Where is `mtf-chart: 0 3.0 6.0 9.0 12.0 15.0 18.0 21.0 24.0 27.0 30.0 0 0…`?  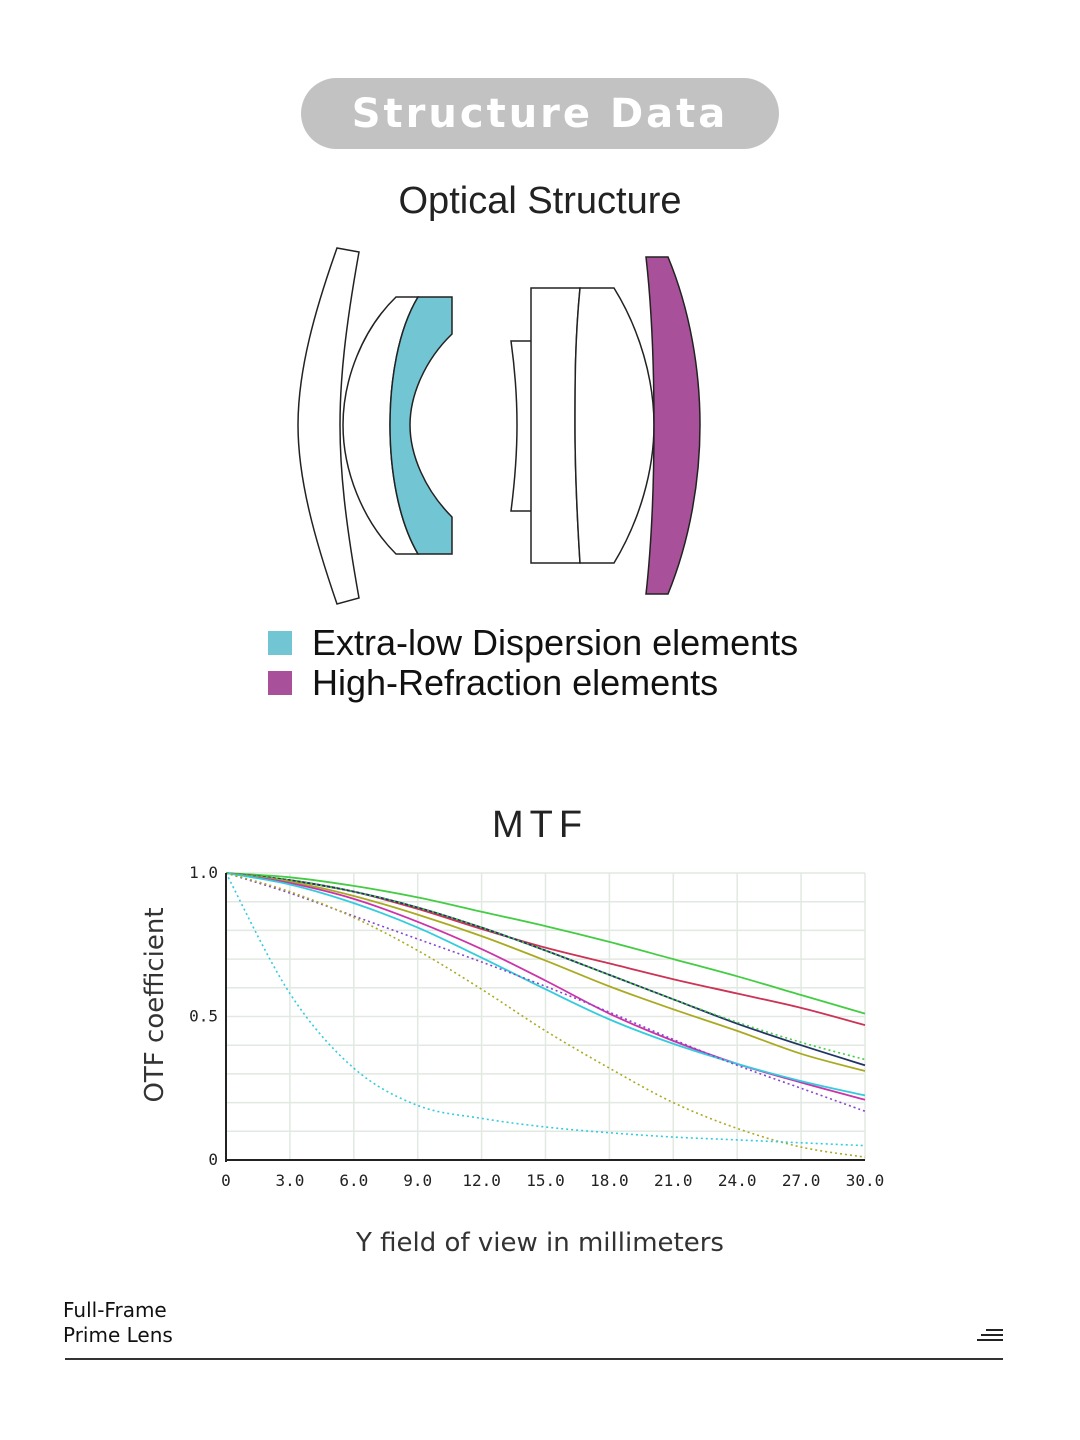
mtf-chart: 0 3.0 6.0 9.0 12.0 15.0 18.0 21.0 24.0 27.0 30.0 0 0… is located at coordinates (537, 1026).